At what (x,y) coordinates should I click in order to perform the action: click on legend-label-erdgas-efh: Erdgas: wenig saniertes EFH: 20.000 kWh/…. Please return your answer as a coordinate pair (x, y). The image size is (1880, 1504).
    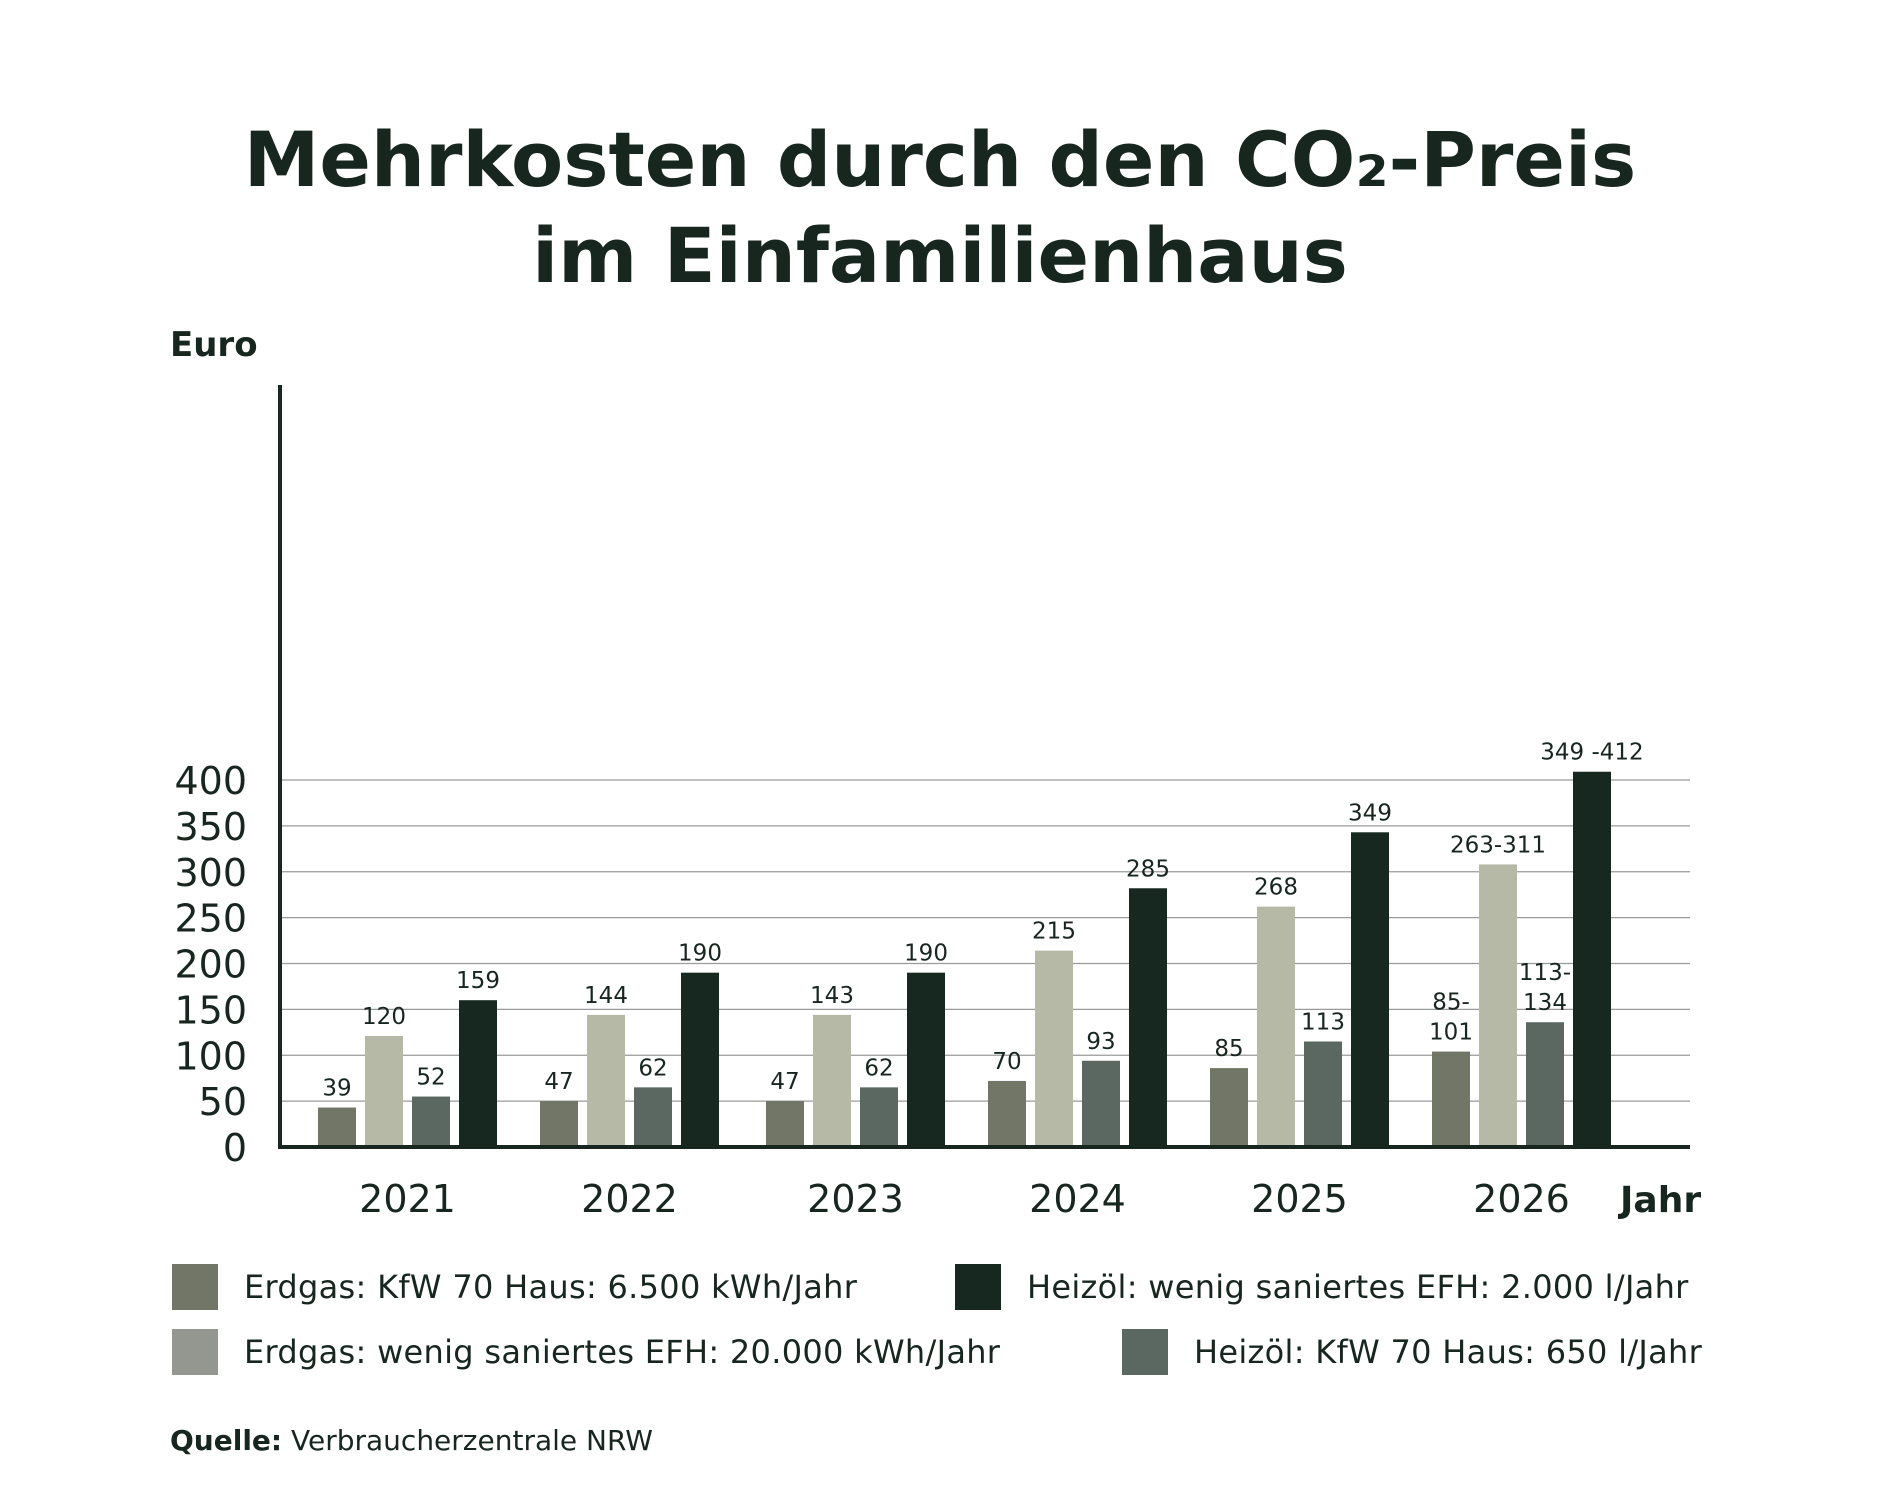
    Looking at the image, I should click on (622, 1352).